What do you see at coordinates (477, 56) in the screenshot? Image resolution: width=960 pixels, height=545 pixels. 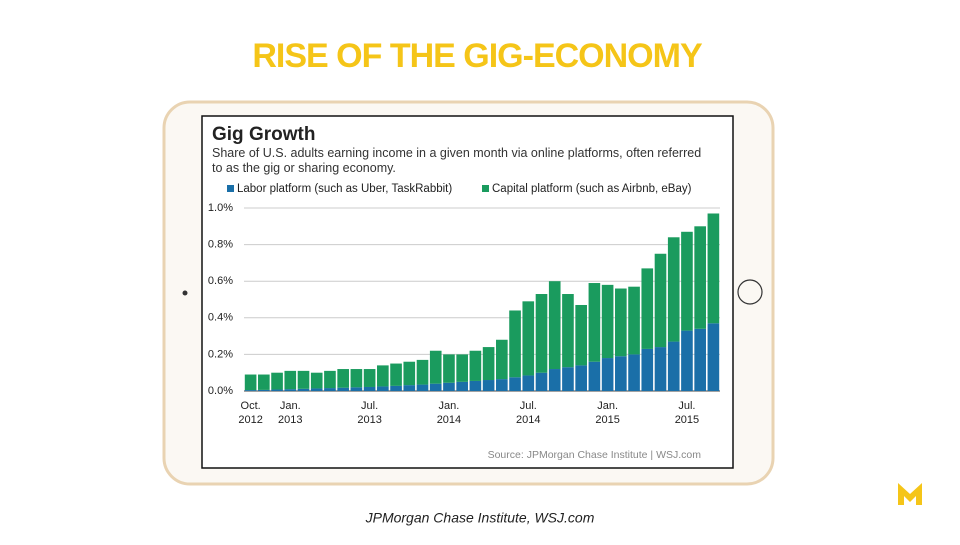 I see `slide-title: RISE OF THE GIG-ECONOMY` at bounding box center [477, 56].